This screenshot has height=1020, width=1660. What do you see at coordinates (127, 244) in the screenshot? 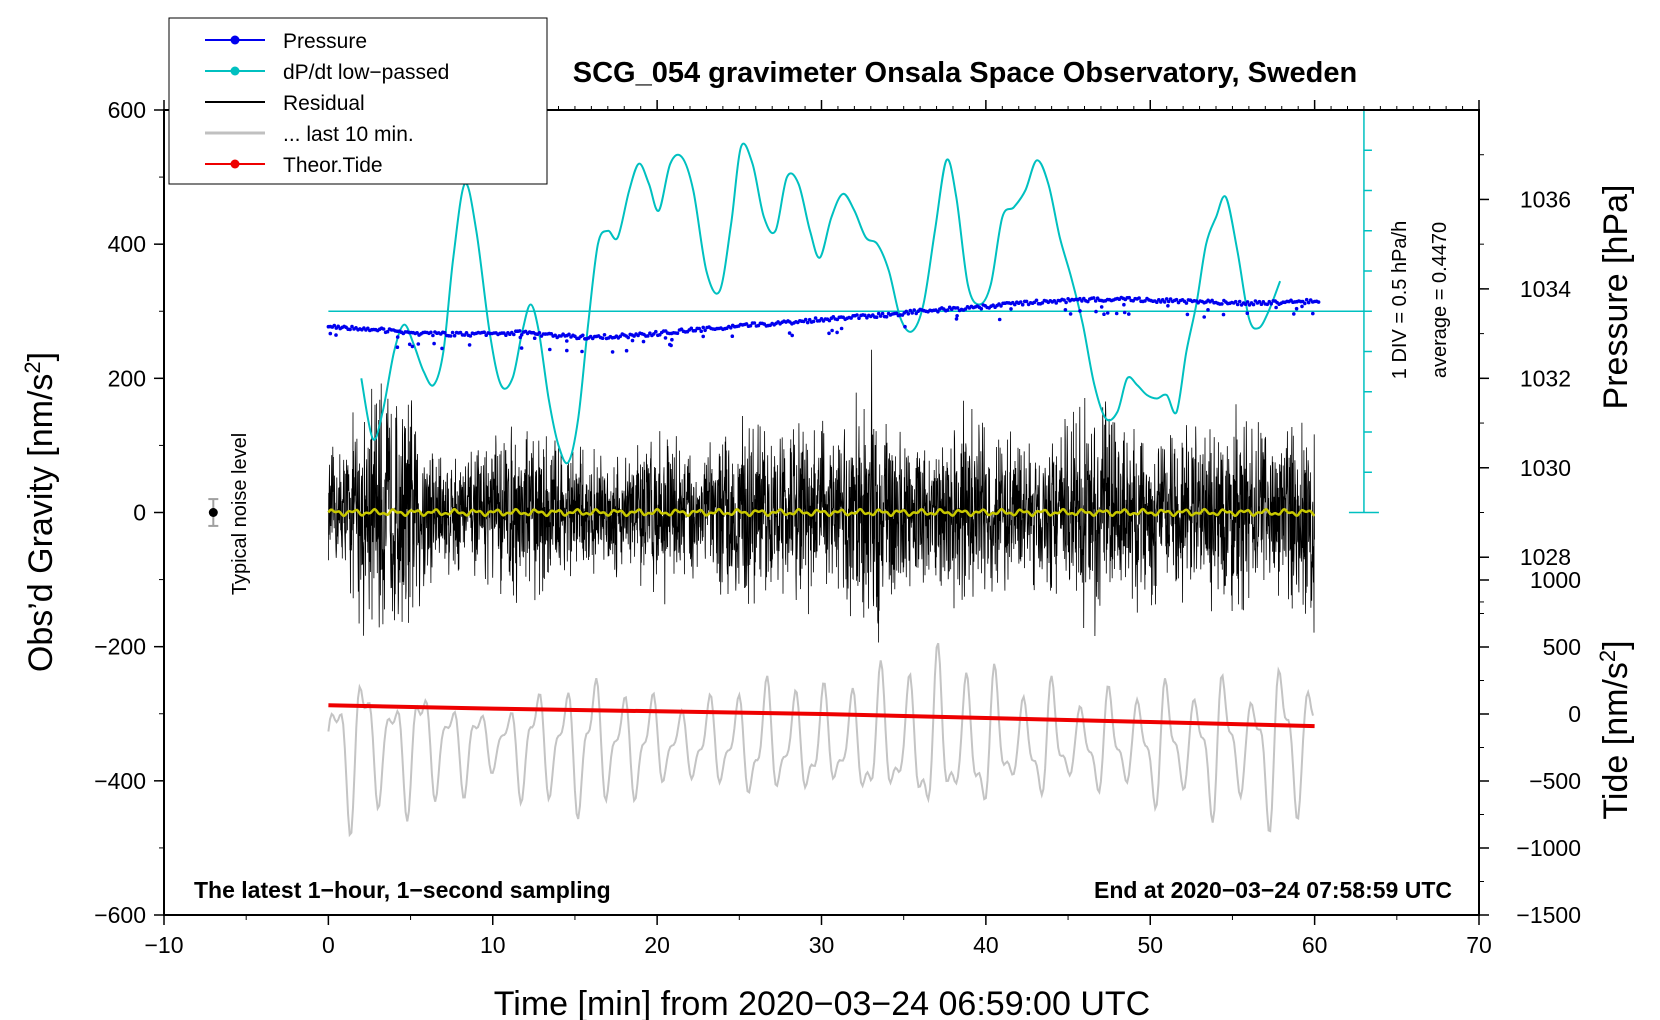
I see `y-tick-label: 400` at bounding box center [127, 244].